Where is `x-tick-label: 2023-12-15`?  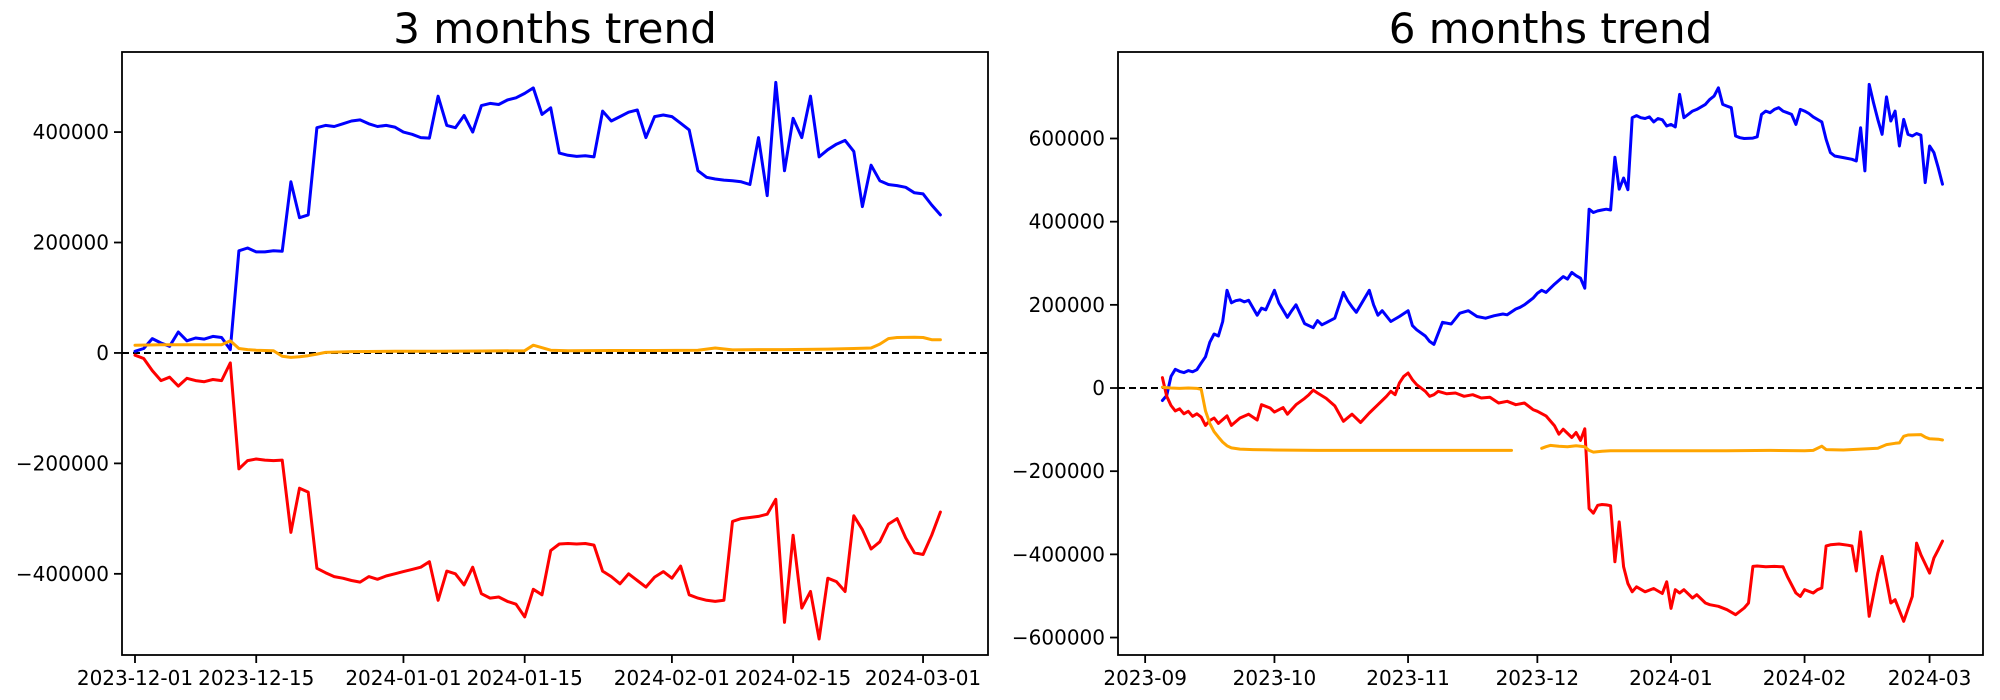
x-tick-label: 2023-12-15 is located at coordinates (256, 678).